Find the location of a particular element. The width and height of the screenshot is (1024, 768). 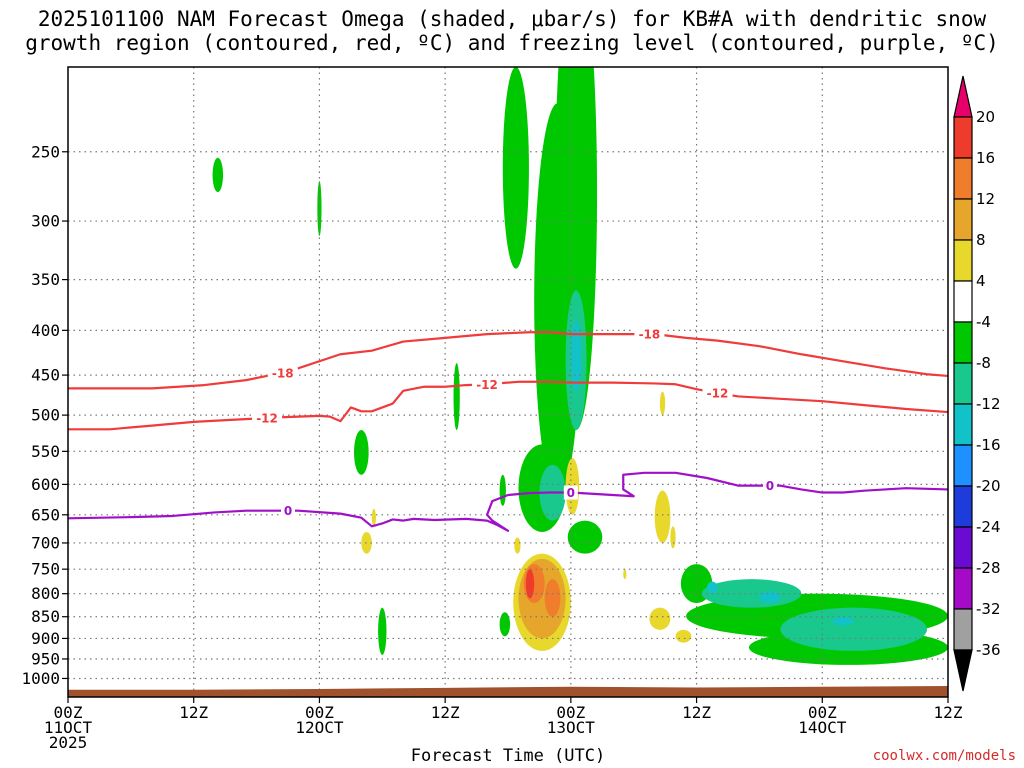

colorbar-tick-label: -20 is located at coordinates (988, 486).